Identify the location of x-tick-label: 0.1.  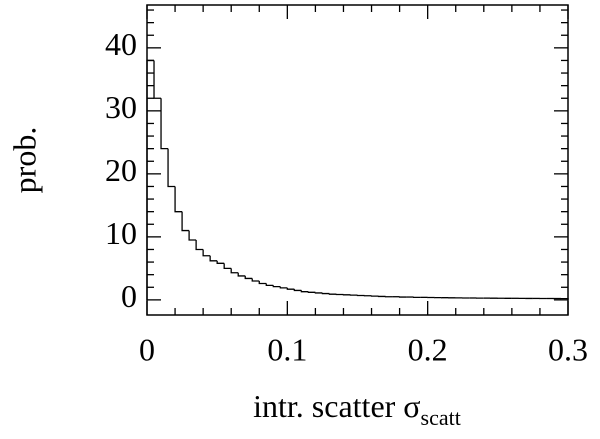
(287, 349).